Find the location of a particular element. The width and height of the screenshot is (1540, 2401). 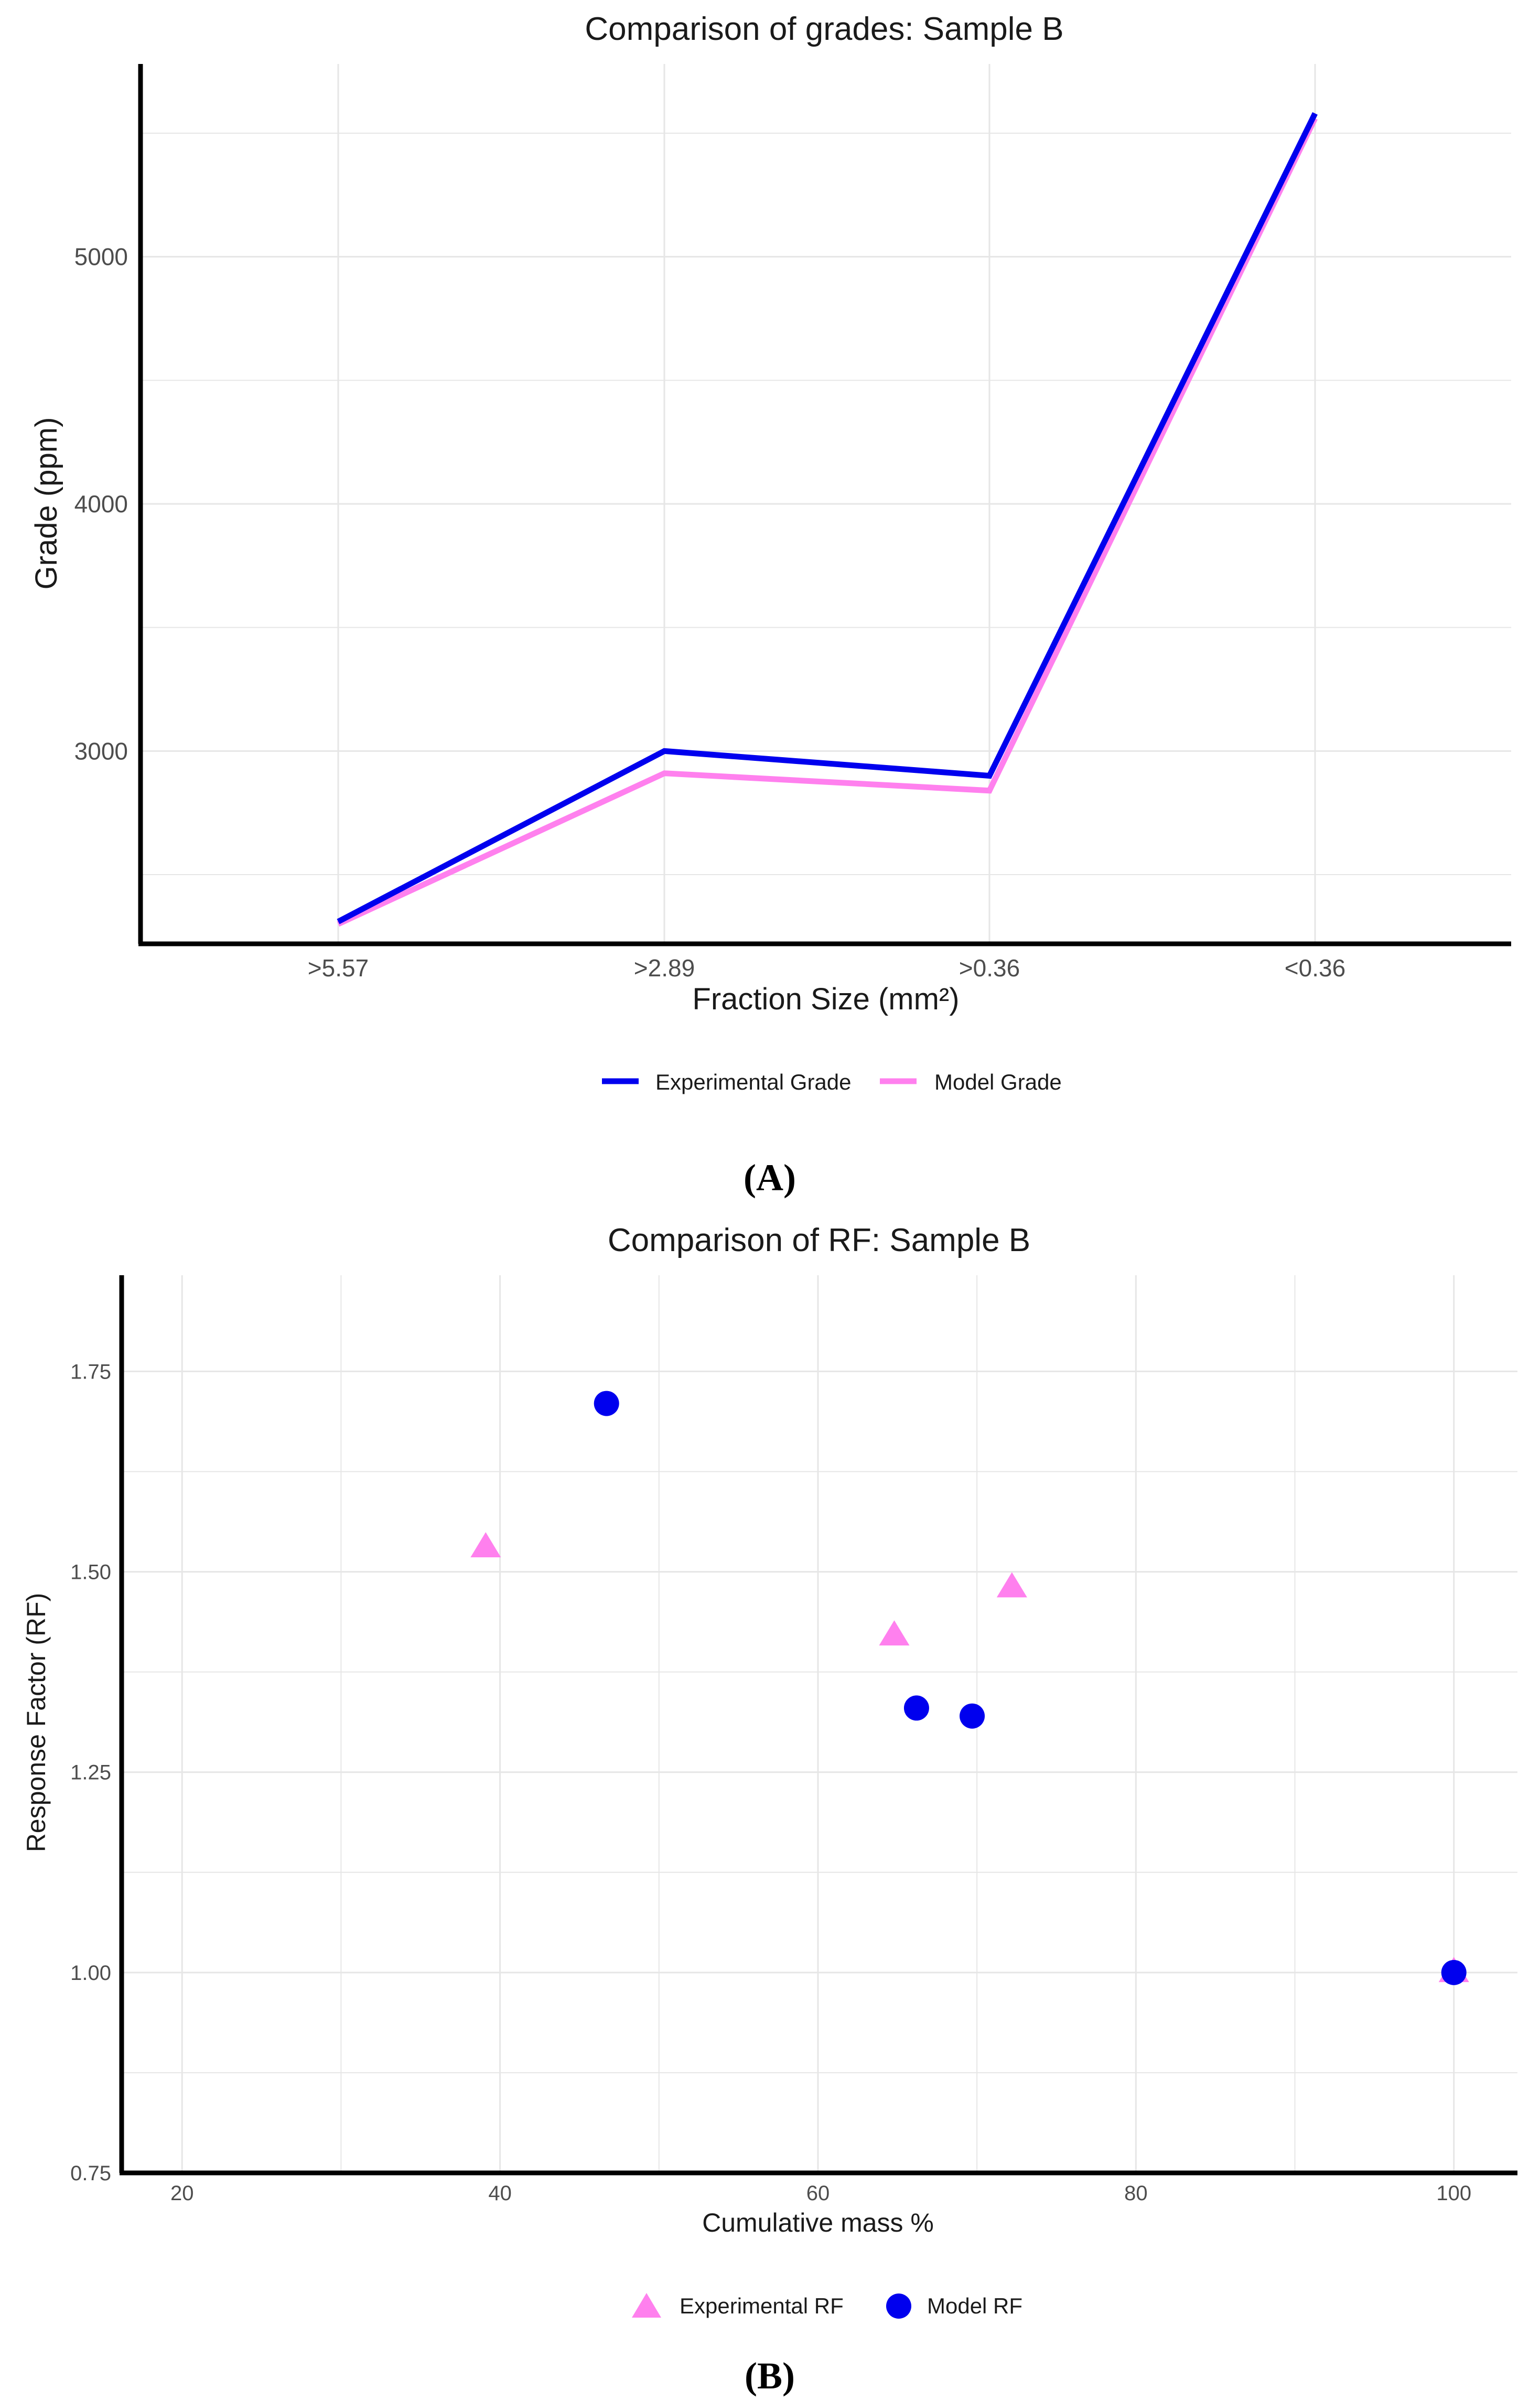

legend-b: Experimental RF Model RF is located at coordinates (827, 2306).